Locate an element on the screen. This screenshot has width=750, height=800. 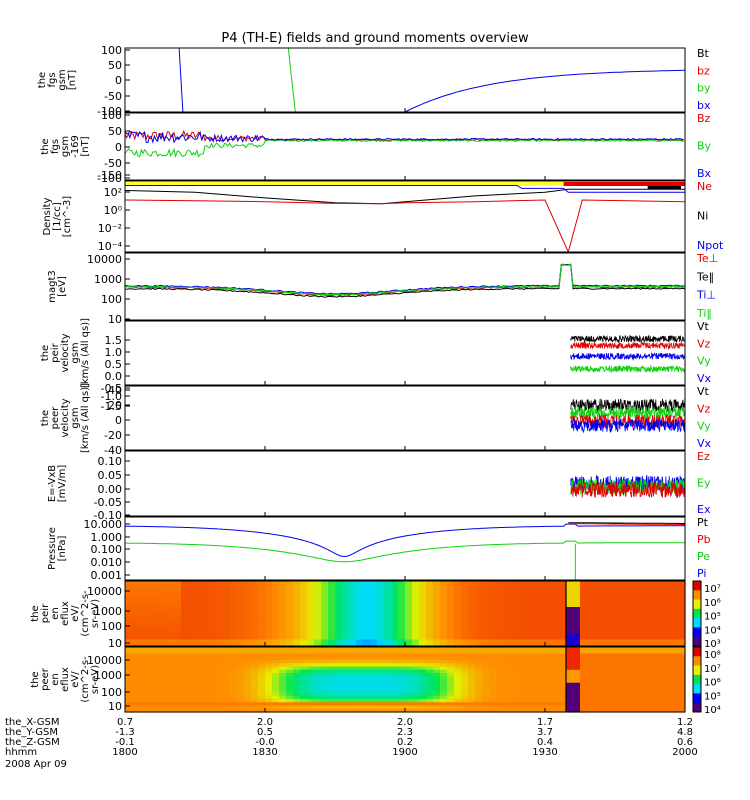
colorbar-segment is located at coordinates (697, 604).